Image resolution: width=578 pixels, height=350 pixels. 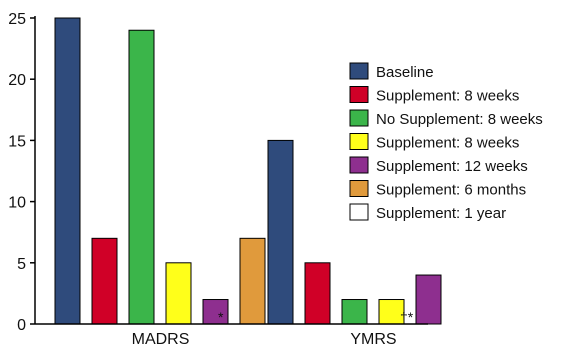 What do you see at coordinates (17, 203) in the screenshot?
I see `y-tick-label-10: 10` at bounding box center [17, 203].